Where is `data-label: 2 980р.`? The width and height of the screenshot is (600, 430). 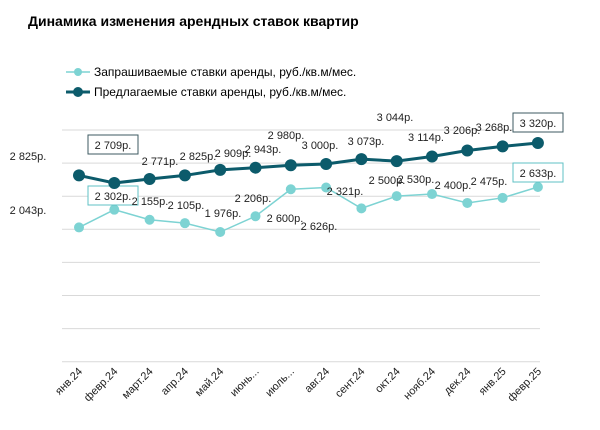 data-label: 2 980р. is located at coordinates (286, 136).